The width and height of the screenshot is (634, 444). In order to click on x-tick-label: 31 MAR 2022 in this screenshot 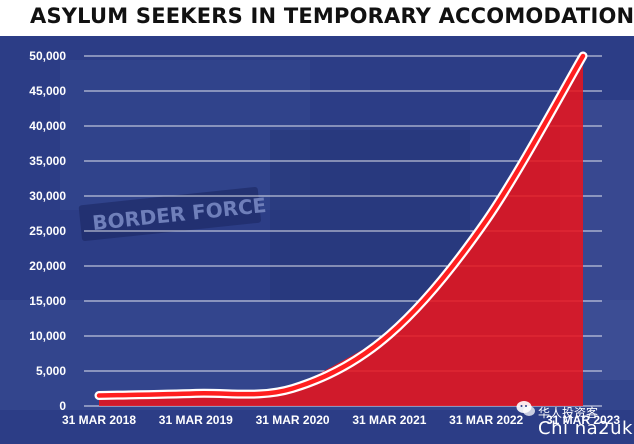, I will do `click(486, 420)`.